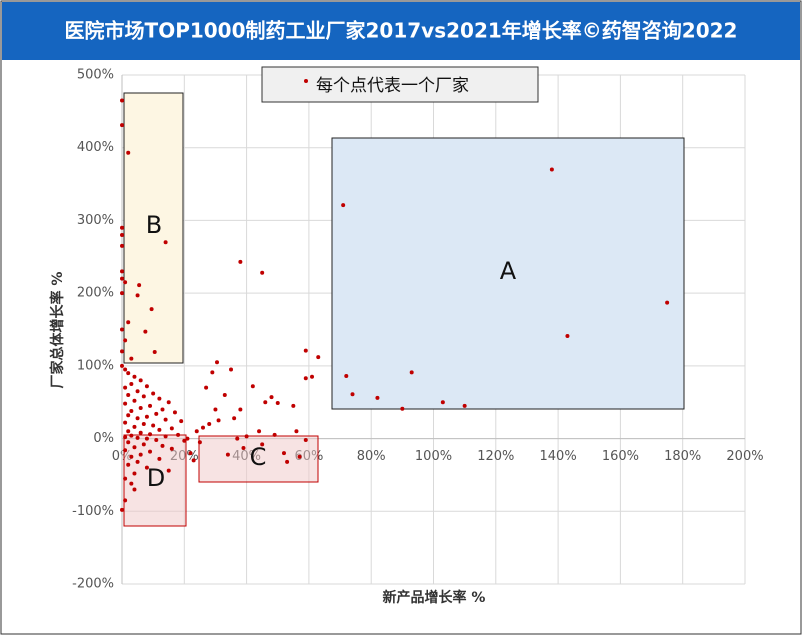  What do you see at coordinates (682, 456) in the screenshot?
I see `x-tick-label: 180%` at bounding box center [682, 456].